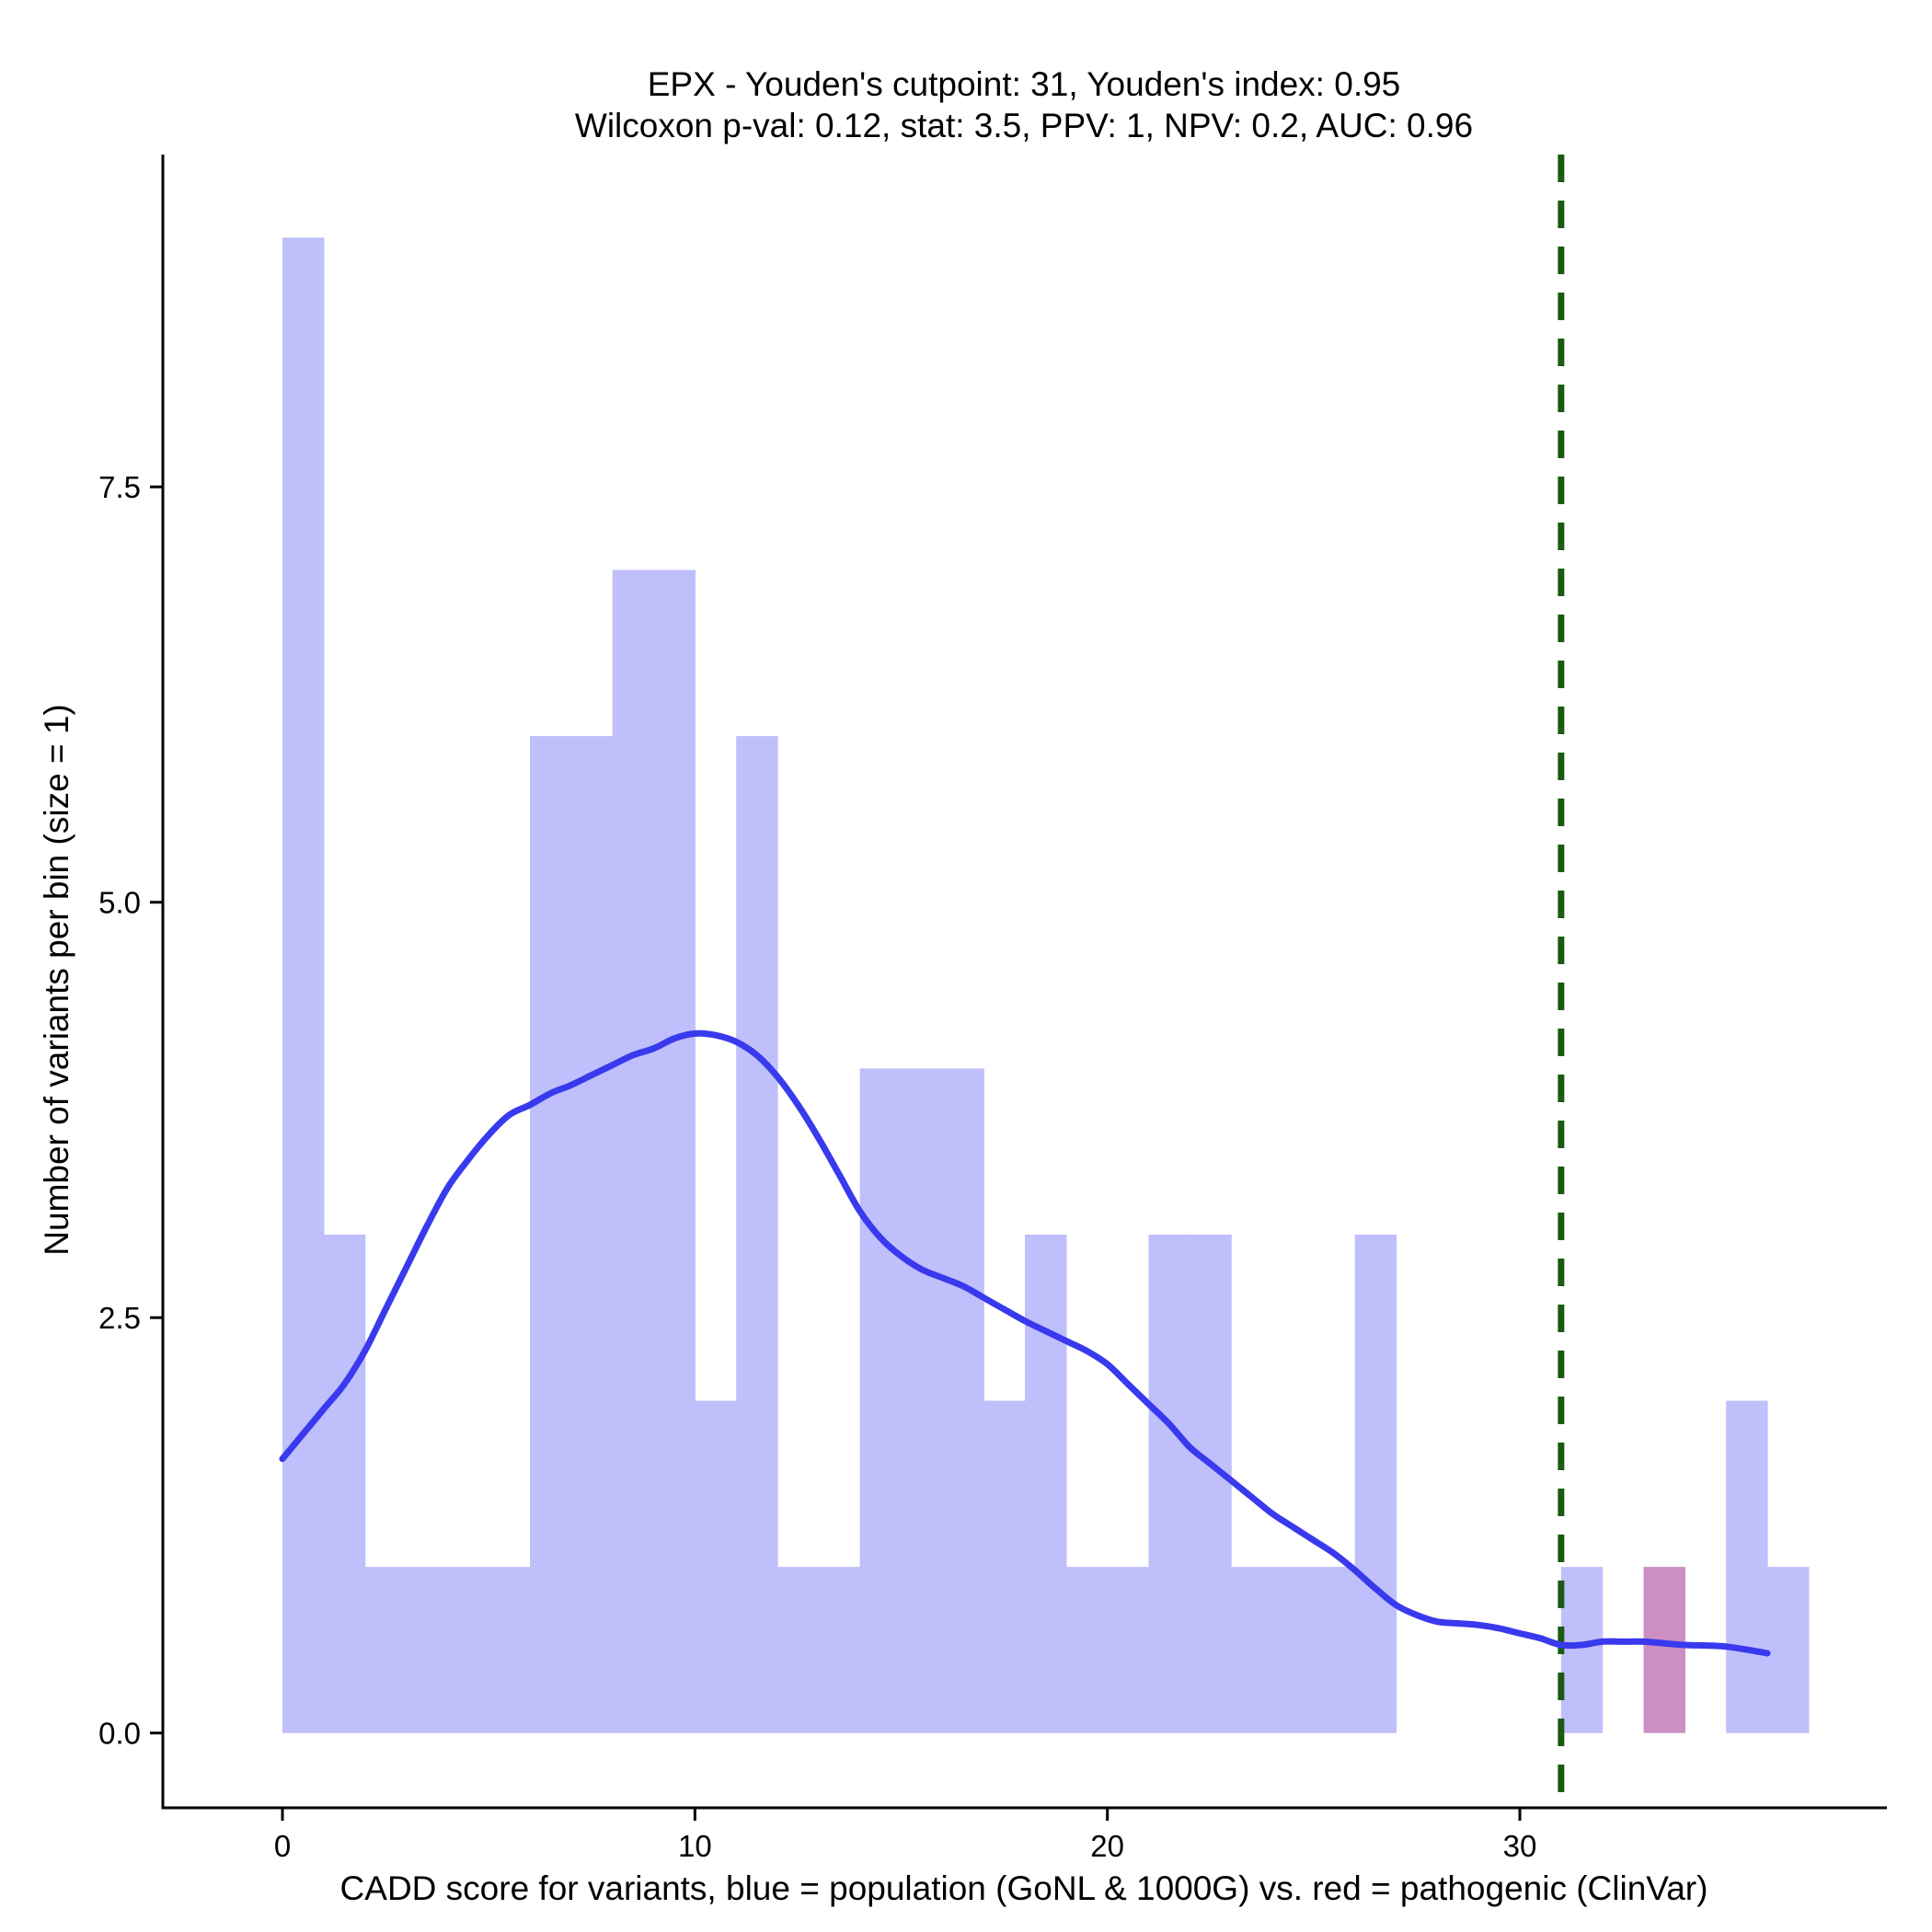 The height and width of the screenshot is (1932, 1932). I want to click on x-tick-label: 30, so click(1520, 1846).